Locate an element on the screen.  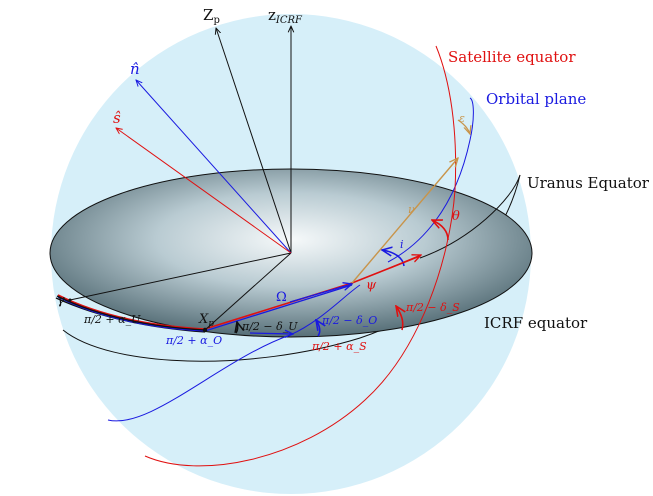
angle-i-arc is located at coordinates (393, 258).